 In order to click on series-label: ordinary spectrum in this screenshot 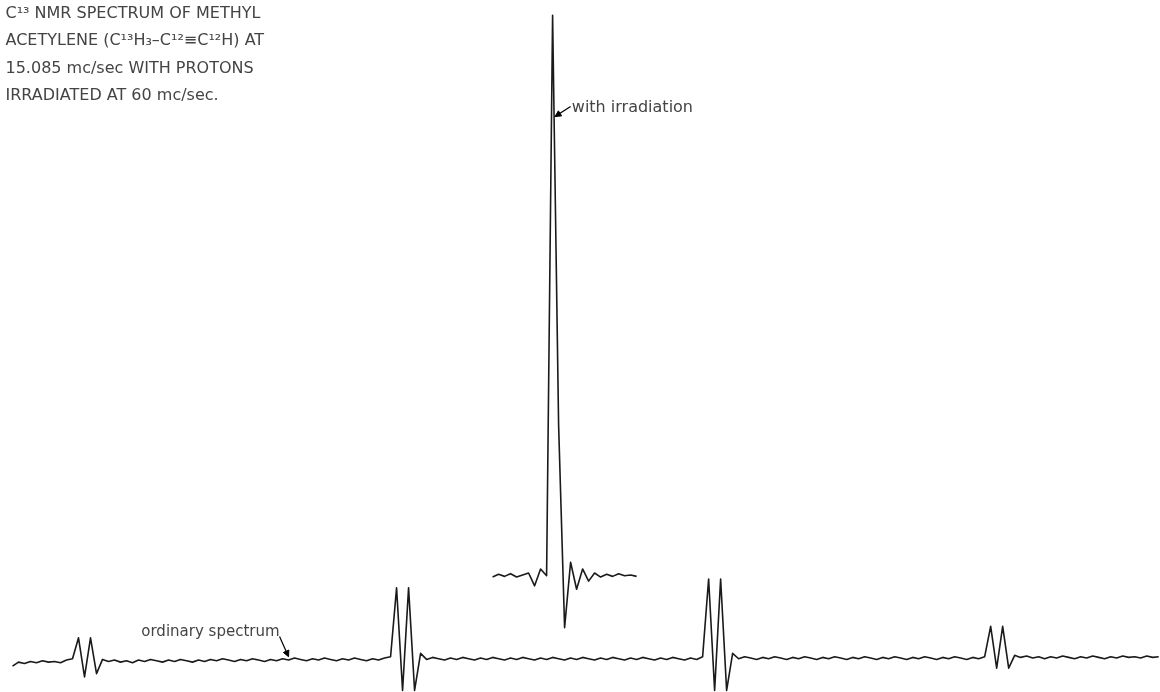, I will do `click(210, 630)`.